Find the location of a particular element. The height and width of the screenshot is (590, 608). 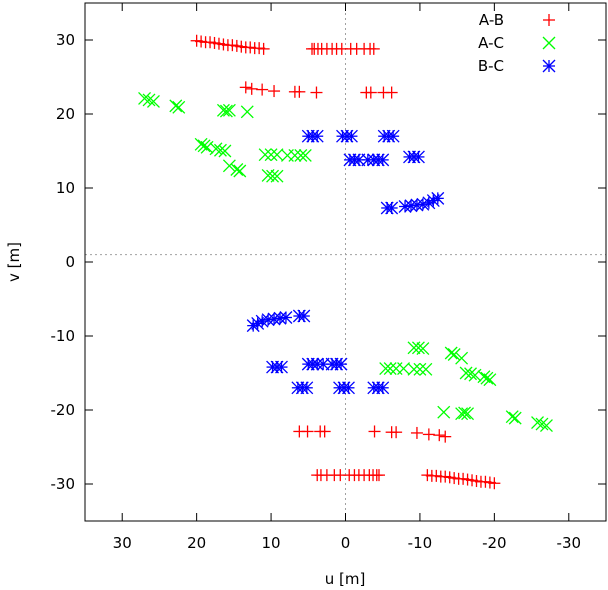

legend: A-B A-C B-C is located at coordinates (517, 43).